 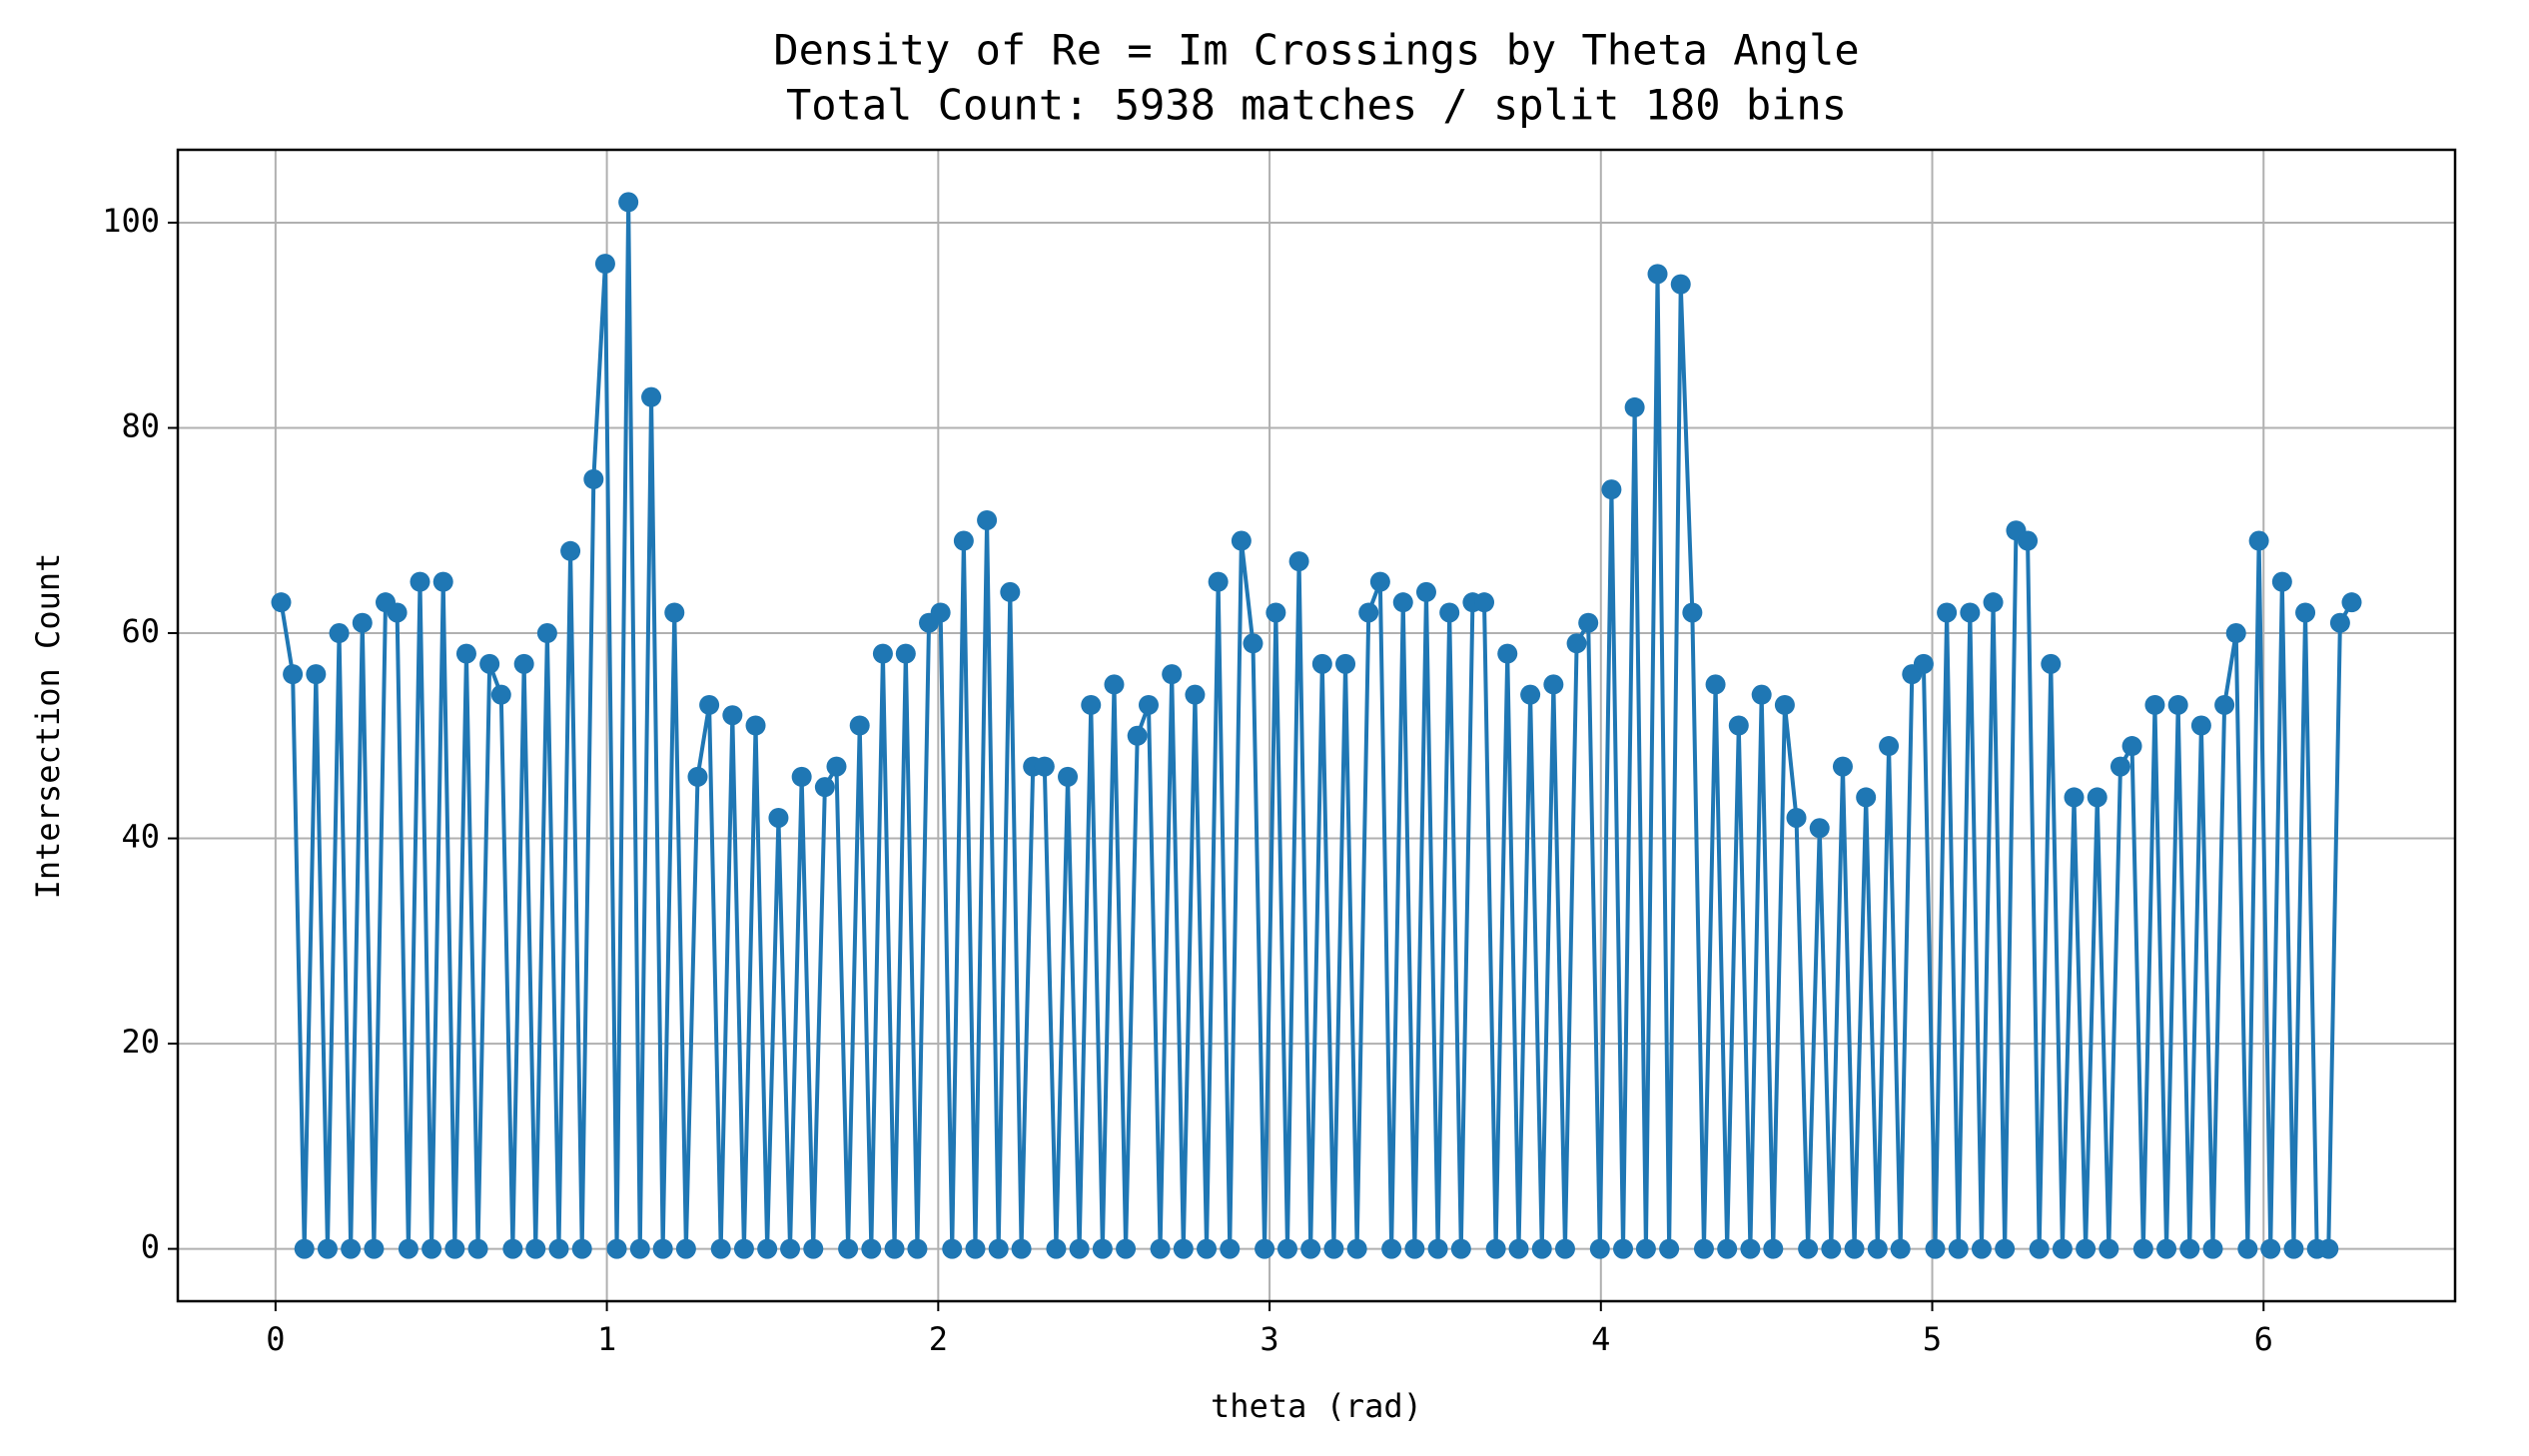 I want to click on x-tick-label: 4, so click(x=1601, y=1339).